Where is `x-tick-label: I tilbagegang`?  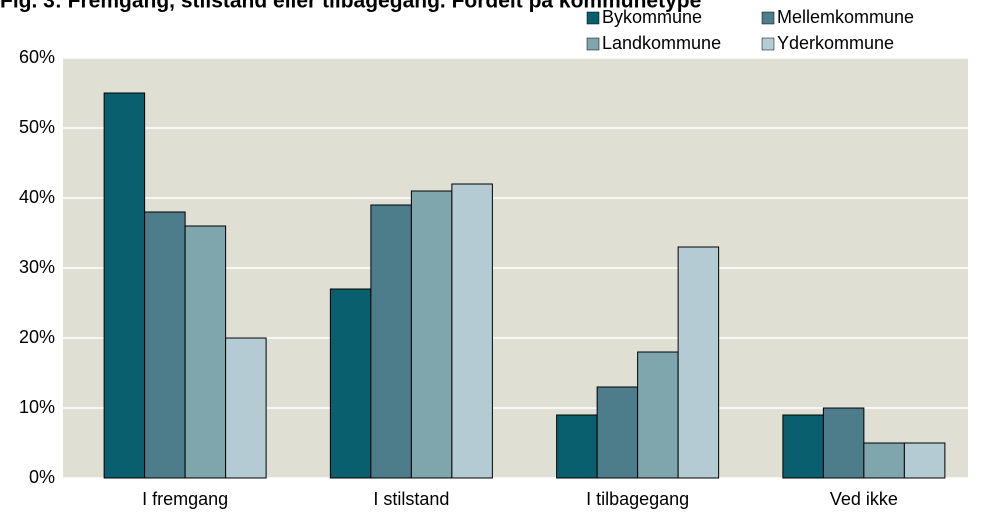
x-tick-label: I tilbagegang is located at coordinates (637, 499).